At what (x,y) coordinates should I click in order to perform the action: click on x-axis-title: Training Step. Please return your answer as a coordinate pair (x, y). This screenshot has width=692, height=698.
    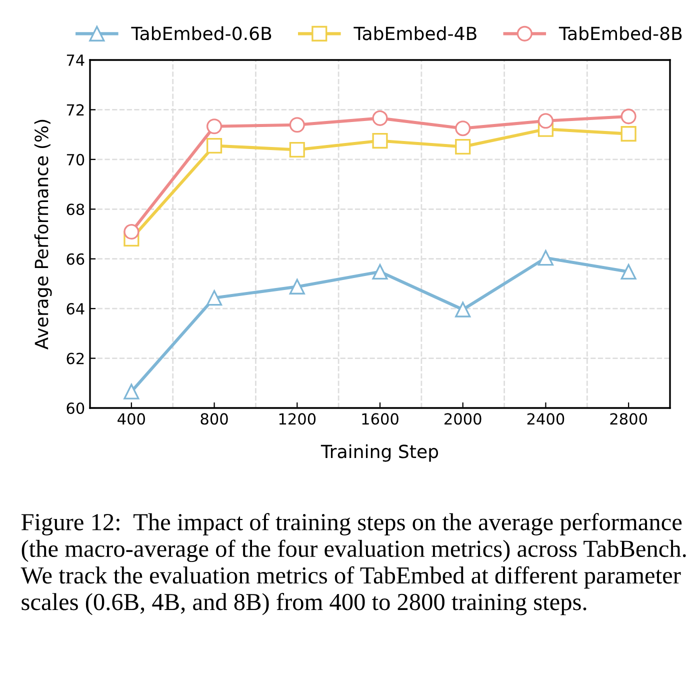
    Looking at the image, I should click on (379, 453).